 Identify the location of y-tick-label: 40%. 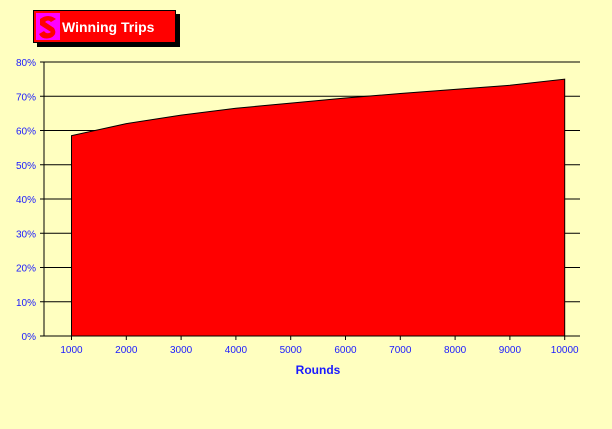
(26, 200).